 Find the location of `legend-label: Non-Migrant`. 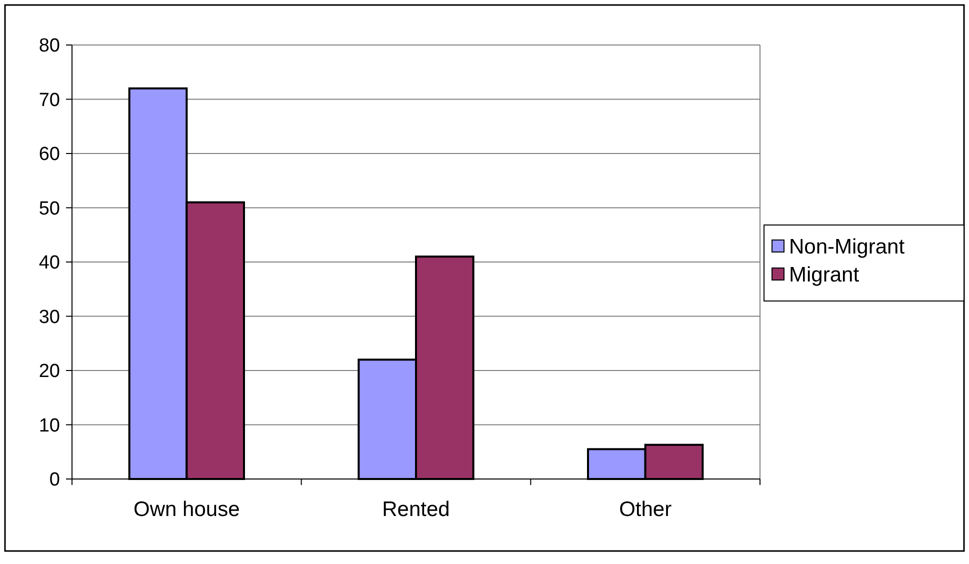

legend-label: Non-Migrant is located at coordinates (847, 246).